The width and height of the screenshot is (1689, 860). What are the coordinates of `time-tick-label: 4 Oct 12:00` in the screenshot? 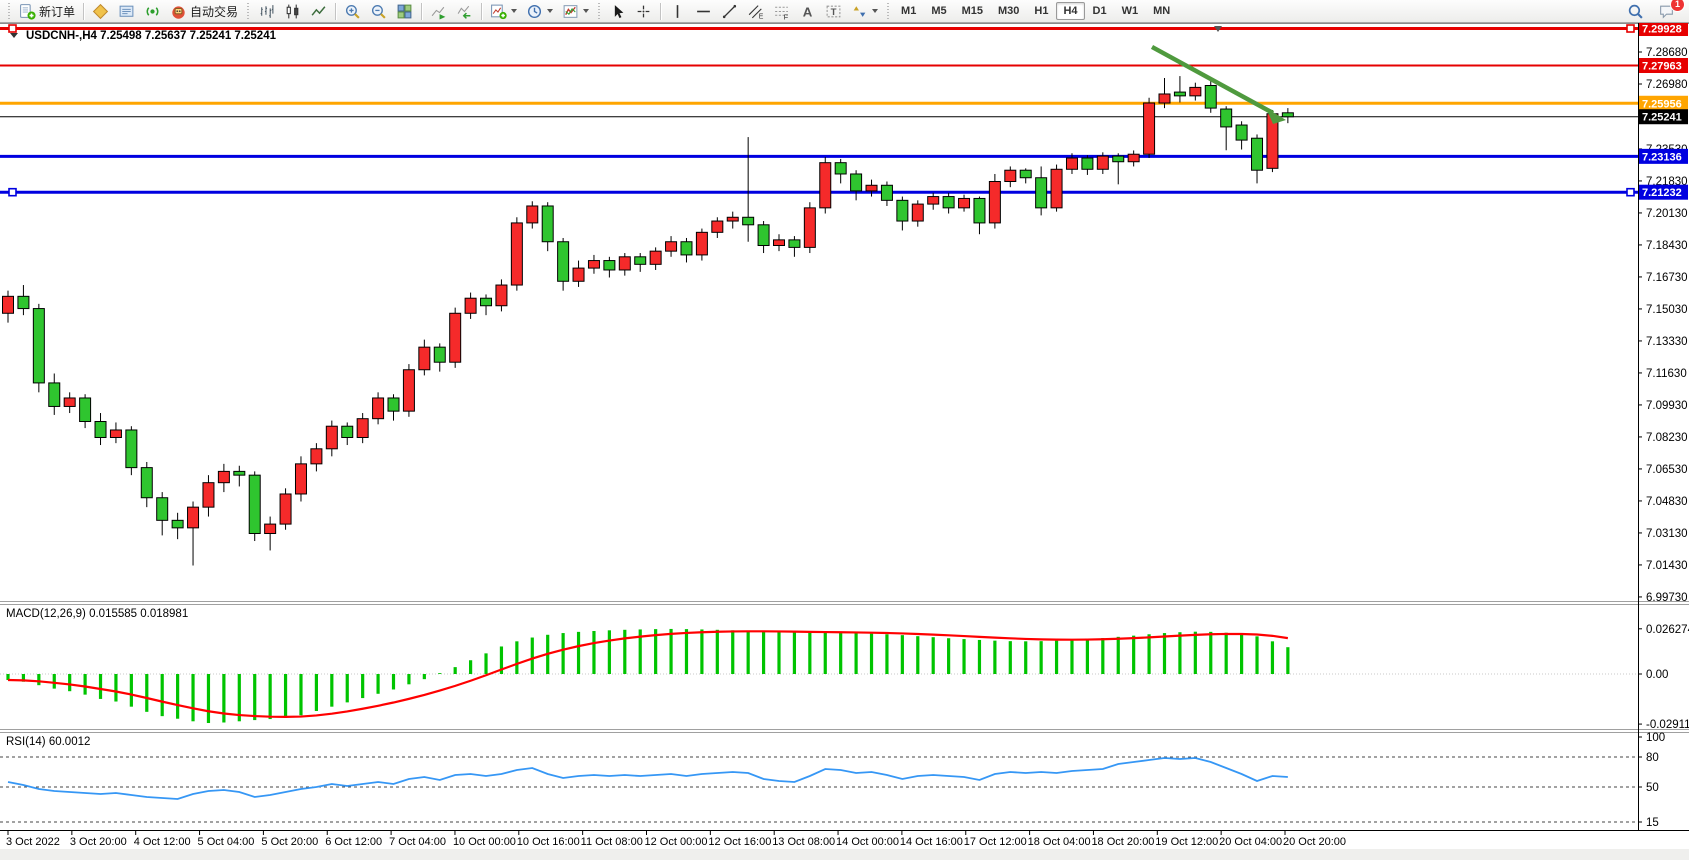 It's located at (162, 842).